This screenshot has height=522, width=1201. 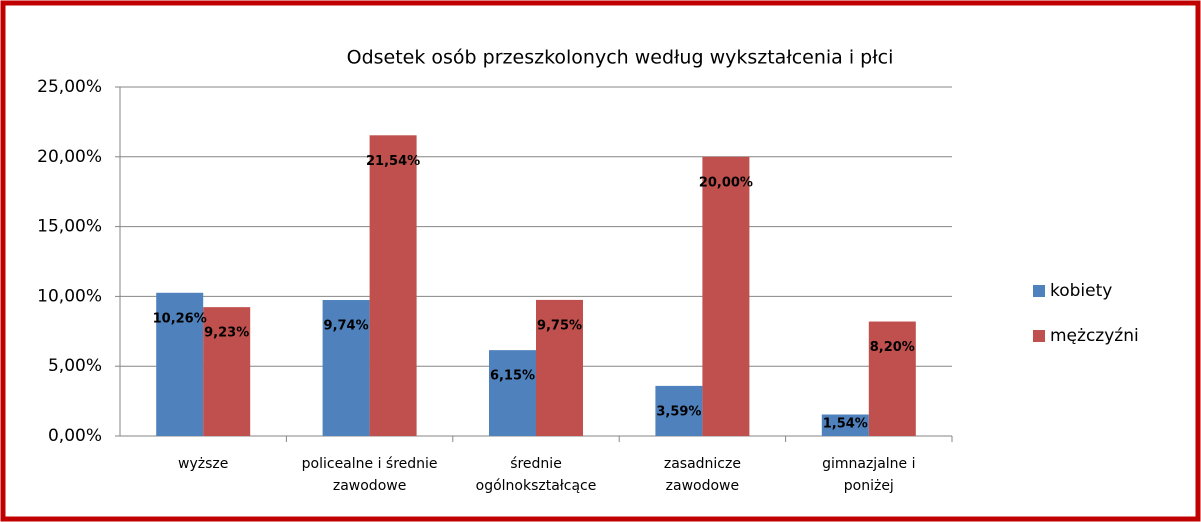 I want to click on x-tick-label: zasadnicze zawodowe, so click(x=702, y=475).